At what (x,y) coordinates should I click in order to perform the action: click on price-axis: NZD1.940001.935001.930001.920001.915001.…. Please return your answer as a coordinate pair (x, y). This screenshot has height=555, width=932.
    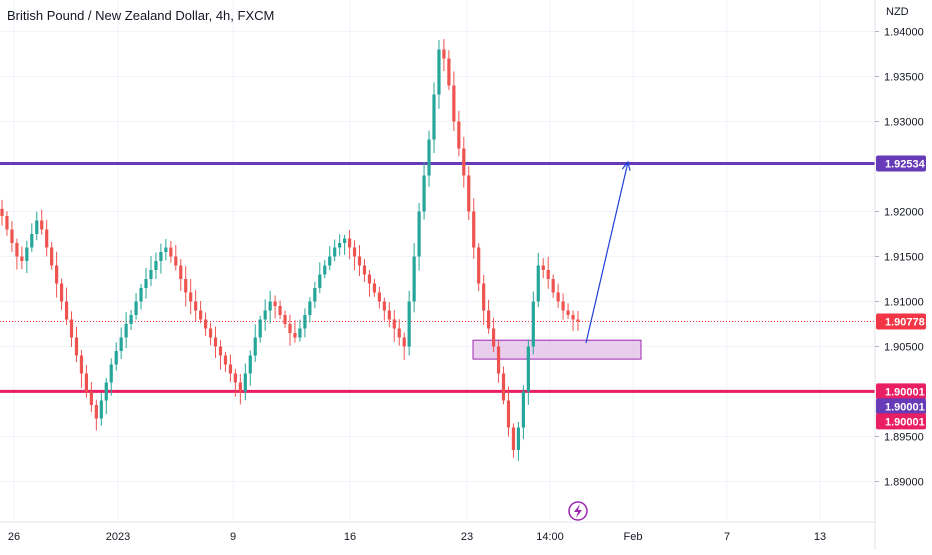
    Looking at the image, I should click on (903, 275).